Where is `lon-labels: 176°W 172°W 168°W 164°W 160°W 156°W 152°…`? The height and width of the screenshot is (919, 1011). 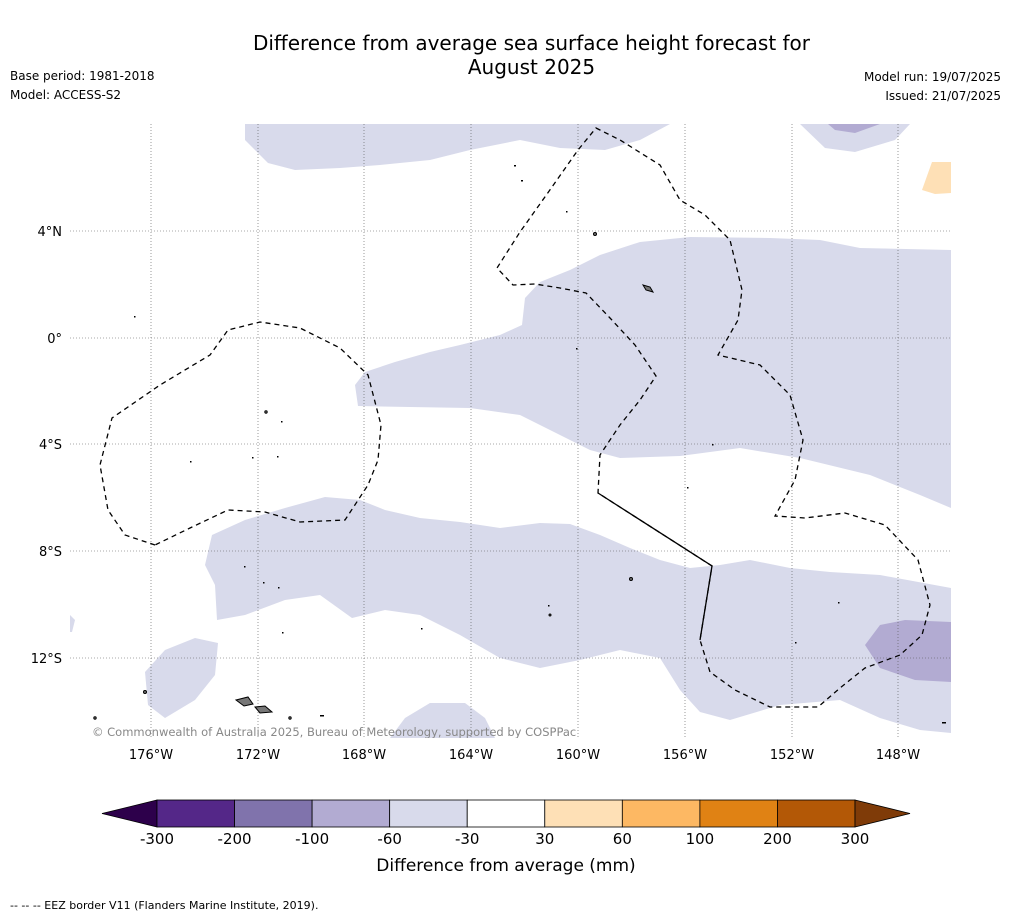 lon-labels: 176°W 172°W 168°W 164°W 160°W 156°W 152°… is located at coordinates (524, 755).